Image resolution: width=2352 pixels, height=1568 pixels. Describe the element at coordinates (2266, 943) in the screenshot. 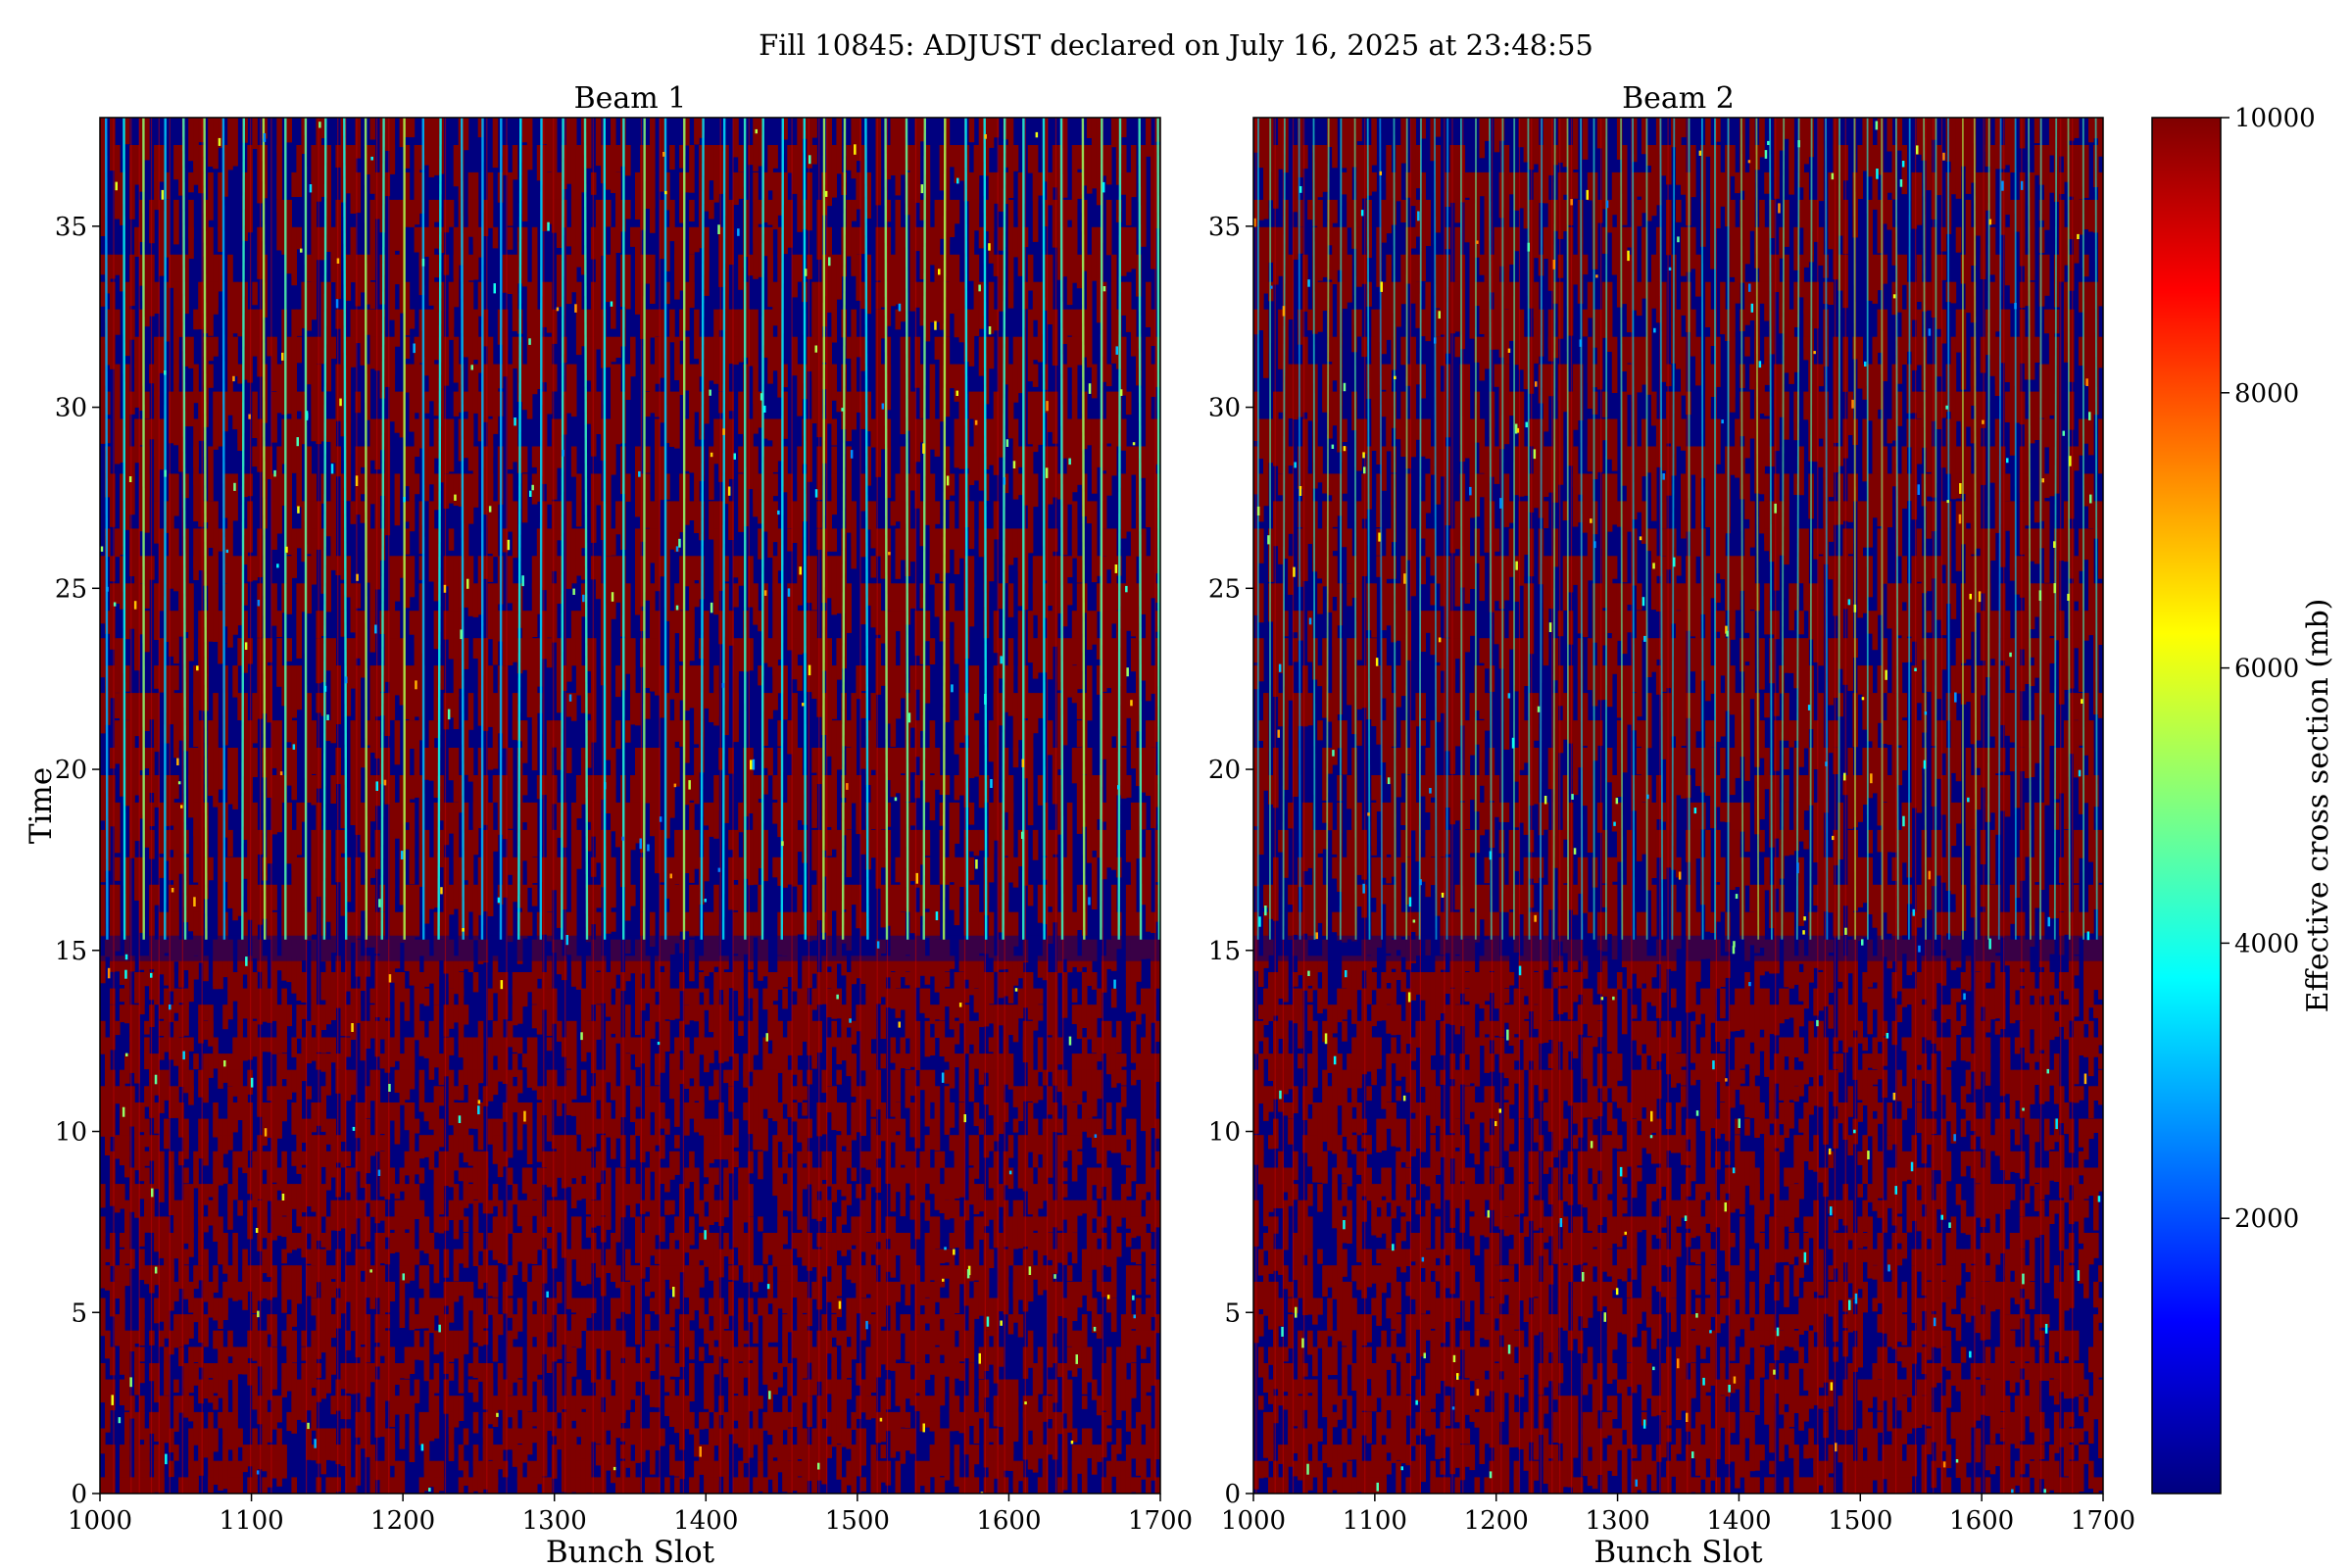

I see `colorbar-tick-label: 4000` at that location.